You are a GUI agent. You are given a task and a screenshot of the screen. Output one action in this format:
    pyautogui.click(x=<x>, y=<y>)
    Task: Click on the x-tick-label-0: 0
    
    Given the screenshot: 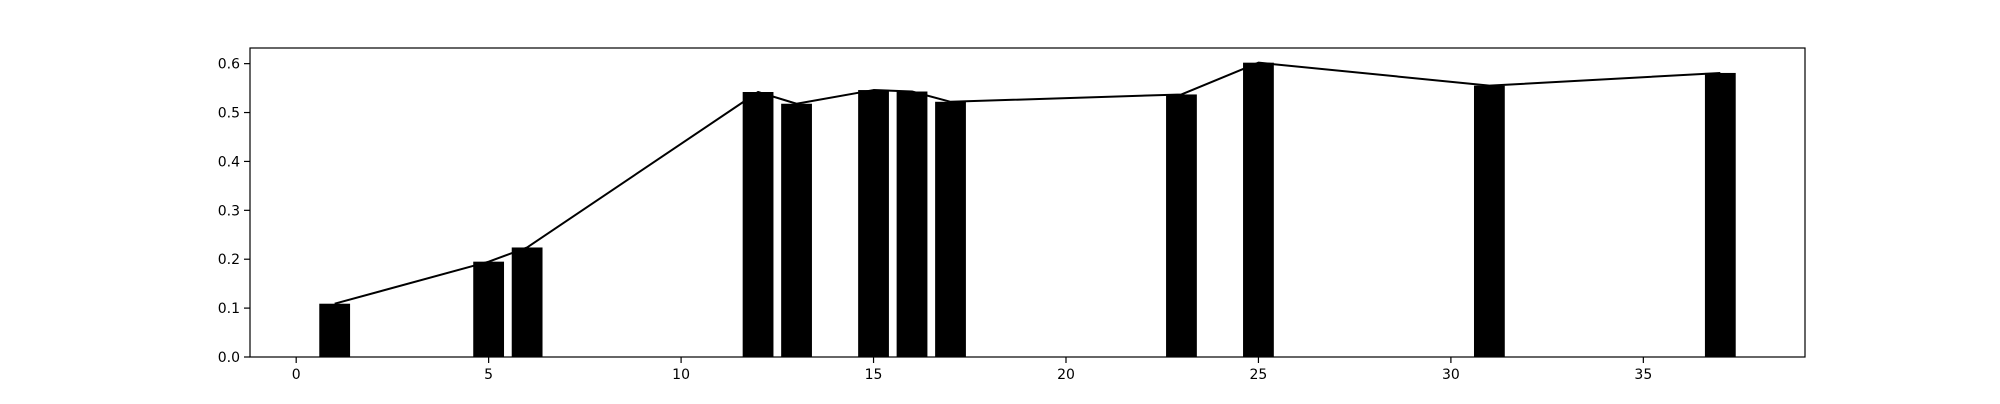 What is the action you would take?
    pyautogui.click(x=296, y=375)
    